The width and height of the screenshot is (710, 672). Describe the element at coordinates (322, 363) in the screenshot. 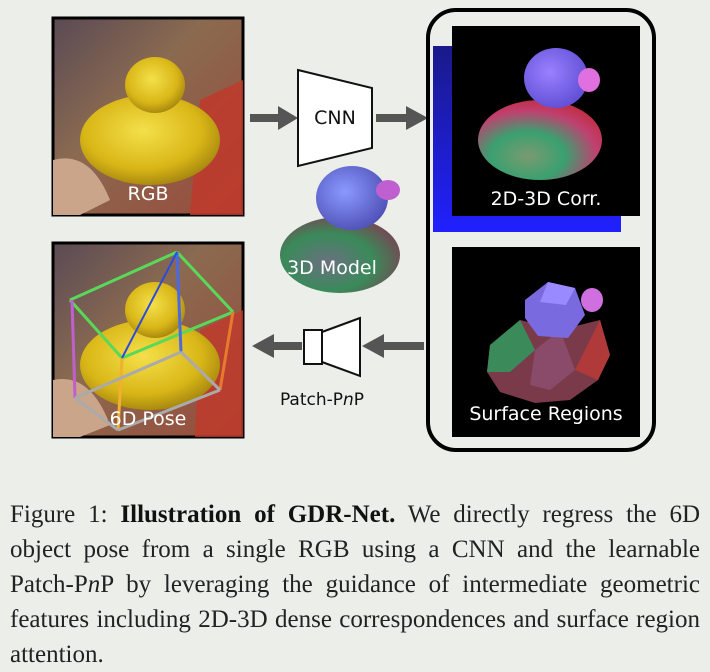

I see `patch-pnp-block: Patch-PnP` at that location.